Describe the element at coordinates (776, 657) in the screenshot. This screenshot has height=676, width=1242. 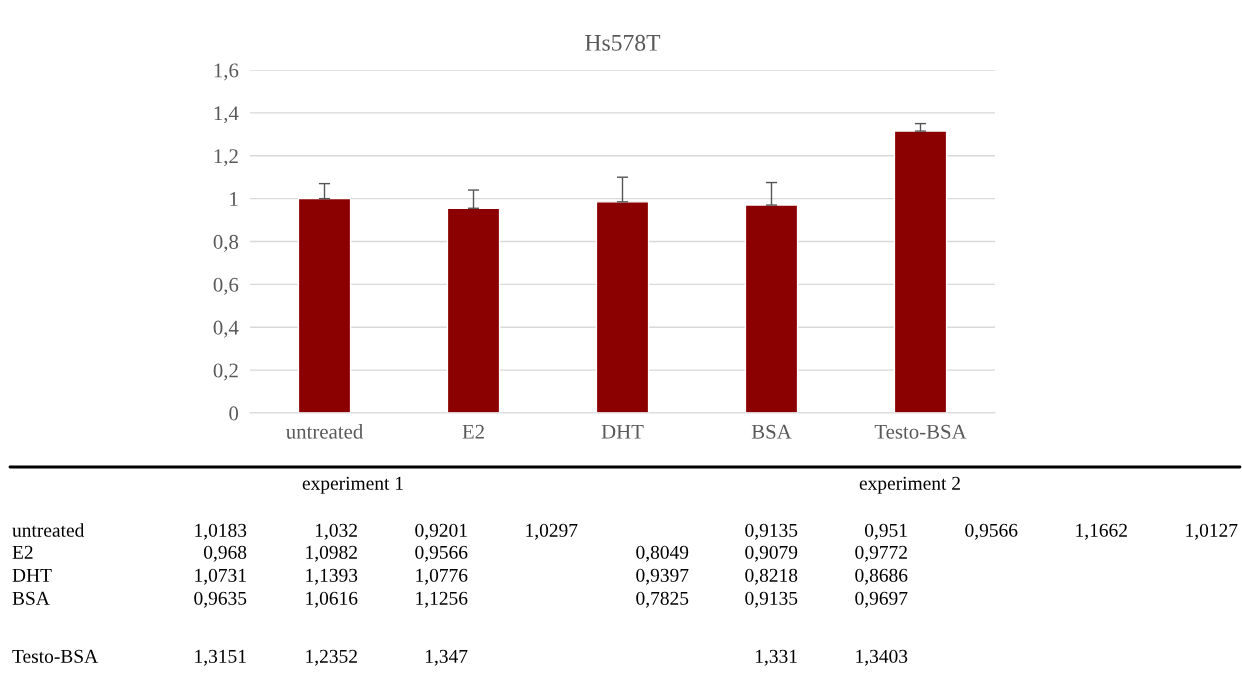
I see `text: 1,331` at that location.